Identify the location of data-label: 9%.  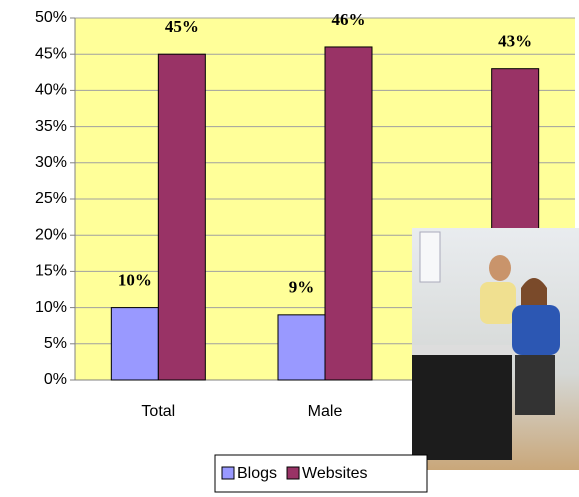
(302, 287).